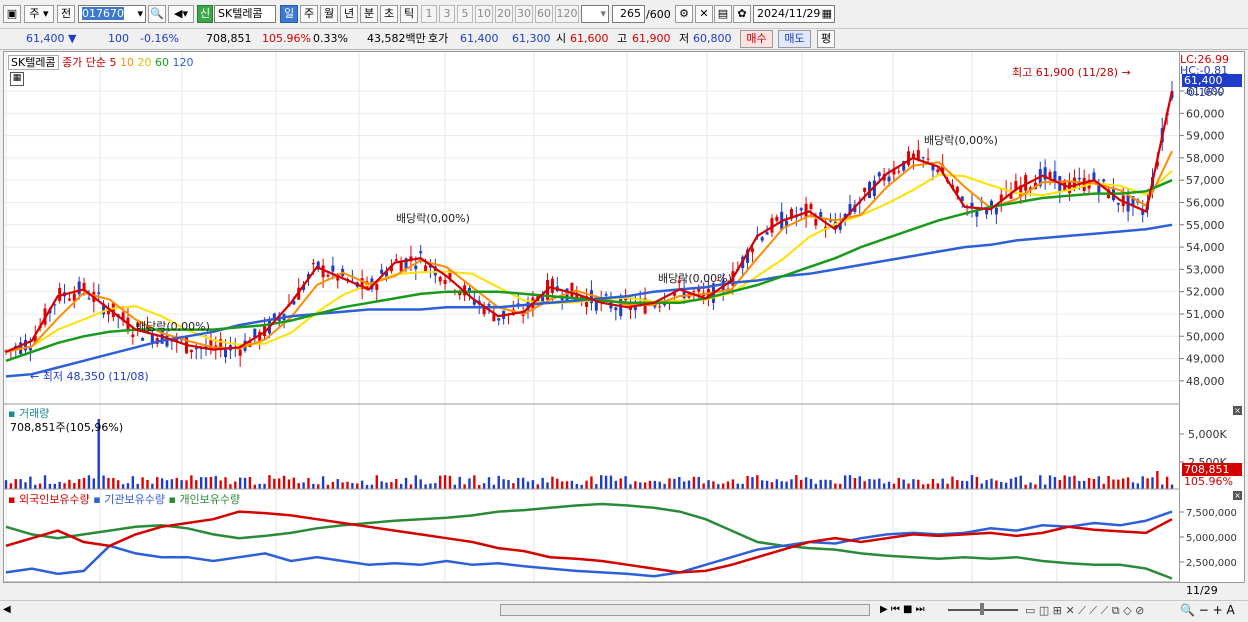 The image size is (1248, 622). Describe the element at coordinates (1207, 610) in the screenshot. I see `zoom-icons: 🔍 − + A` at that location.